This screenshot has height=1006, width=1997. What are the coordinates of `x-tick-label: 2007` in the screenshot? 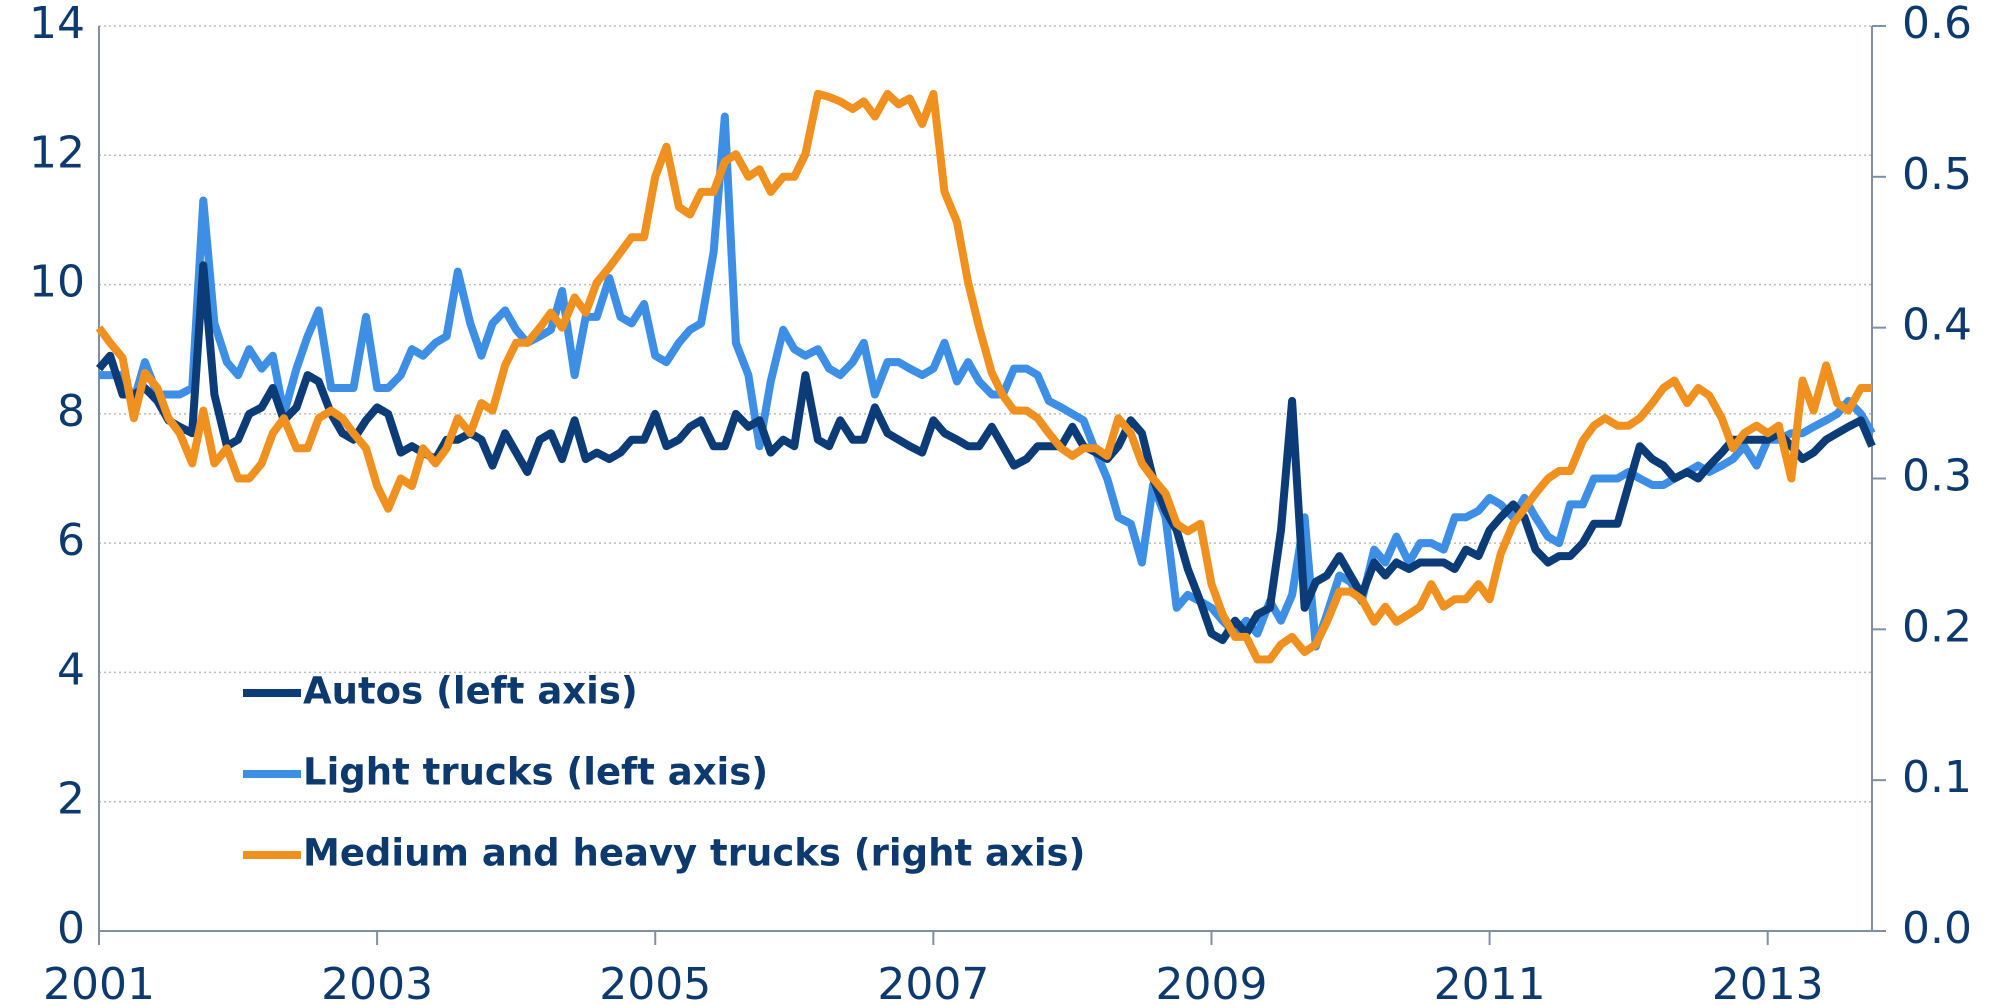 It's located at (933, 982).